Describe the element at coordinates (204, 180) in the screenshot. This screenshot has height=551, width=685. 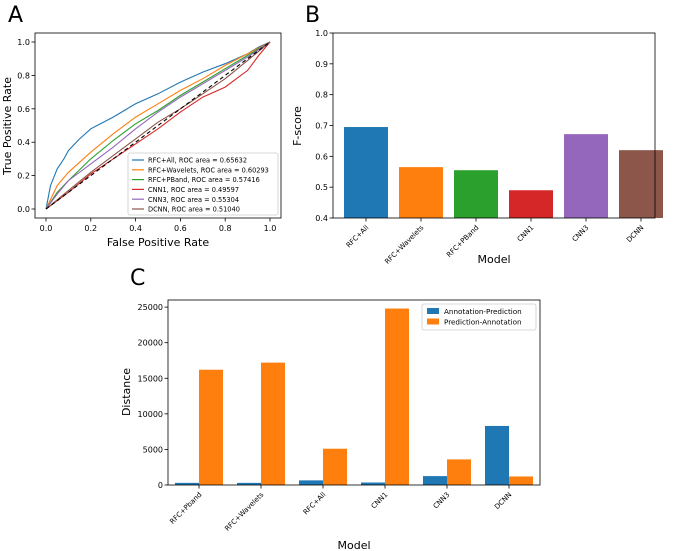
I see `roc-legend-label-2: RFC+PBand, ROC area = 0.57416` at that location.